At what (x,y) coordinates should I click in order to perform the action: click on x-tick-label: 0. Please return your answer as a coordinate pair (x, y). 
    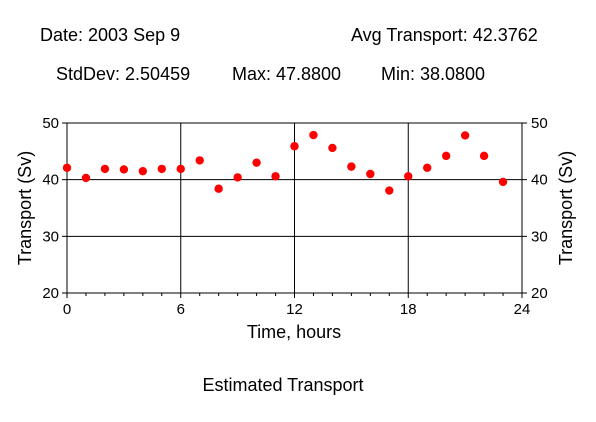
    Looking at the image, I should click on (67, 309).